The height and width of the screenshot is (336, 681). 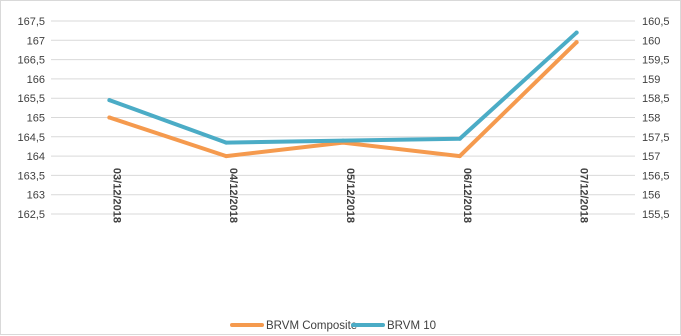 I want to click on x-tick-label: 07/12/2018, so click(x=584, y=195).